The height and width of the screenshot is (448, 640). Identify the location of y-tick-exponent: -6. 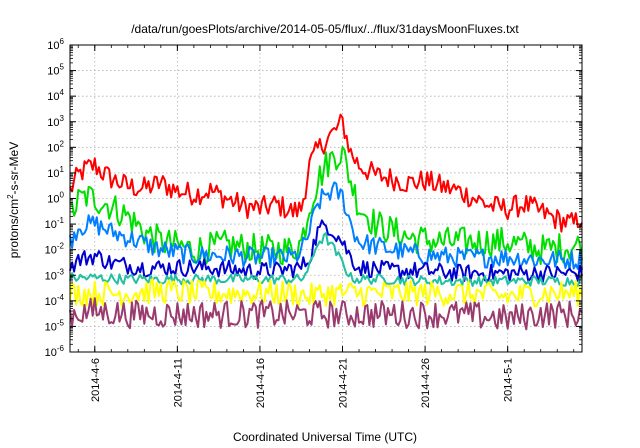
(61, 348).